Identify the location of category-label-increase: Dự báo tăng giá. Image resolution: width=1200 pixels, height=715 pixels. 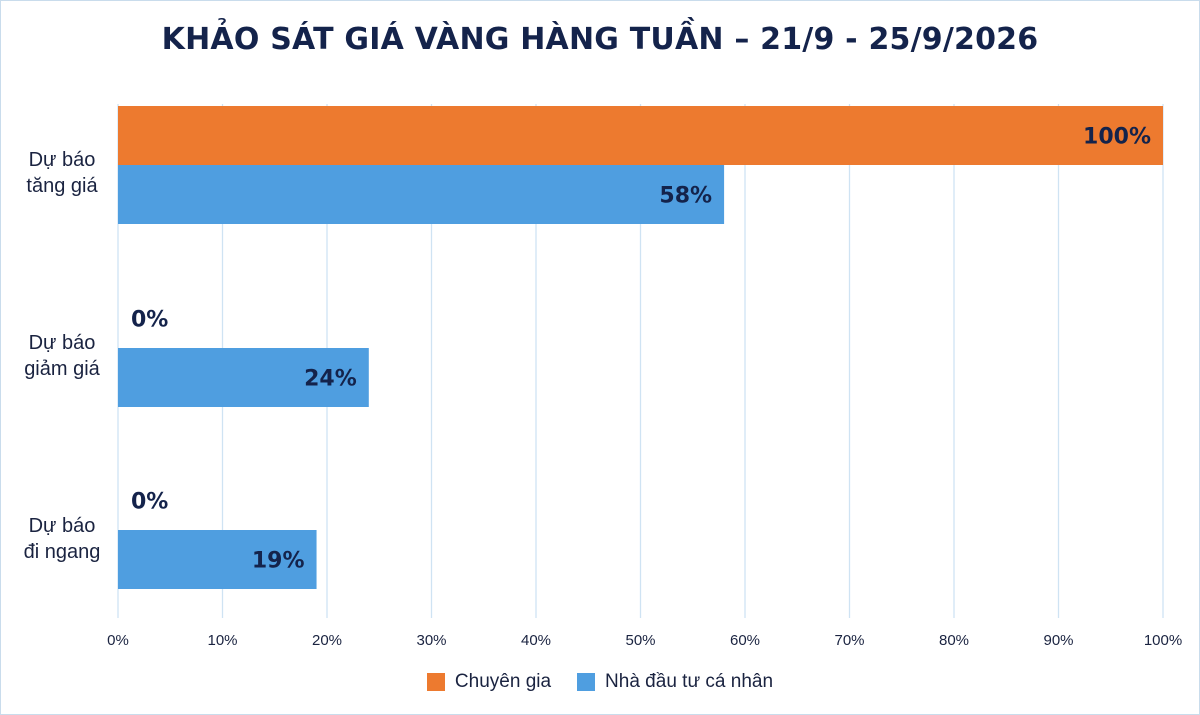
(62, 173).